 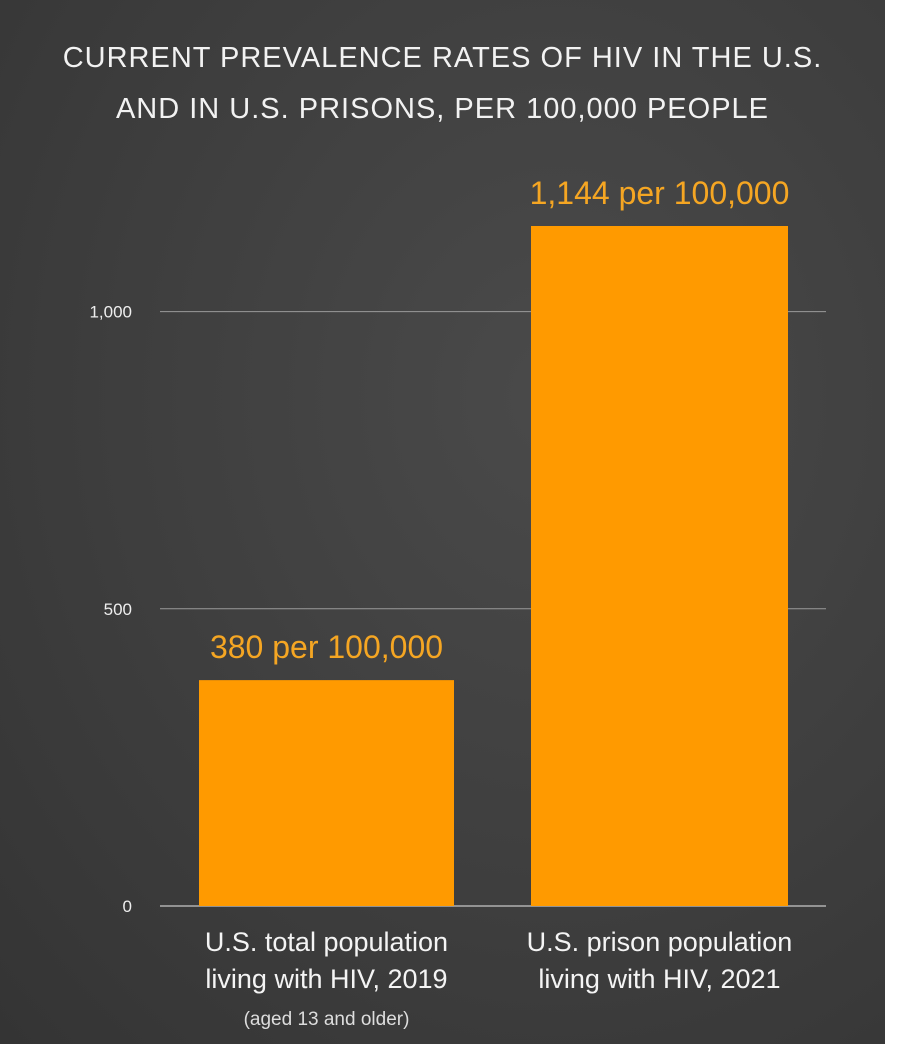 What do you see at coordinates (326, 942) in the screenshot?
I see `category-label: U.S. total population` at bounding box center [326, 942].